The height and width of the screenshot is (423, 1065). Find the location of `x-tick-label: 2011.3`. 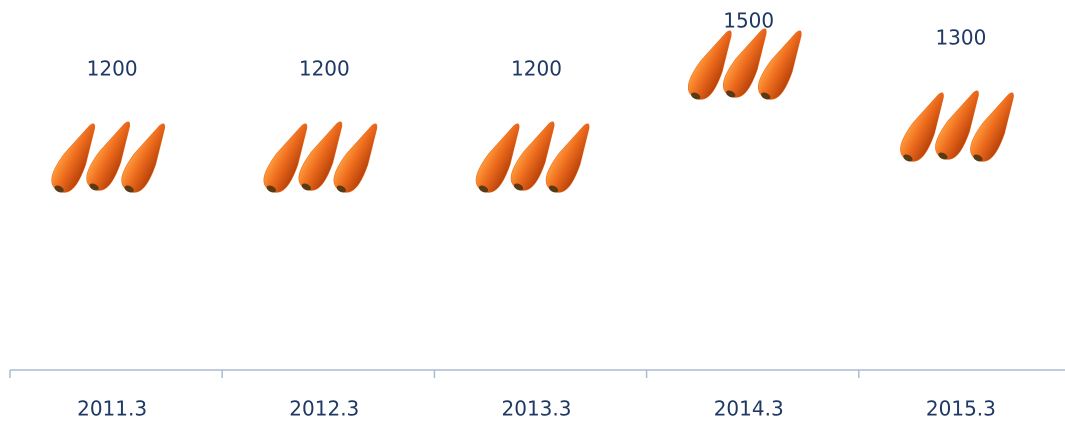

x-tick-label: 2011.3 is located at coordinates (112, 409).